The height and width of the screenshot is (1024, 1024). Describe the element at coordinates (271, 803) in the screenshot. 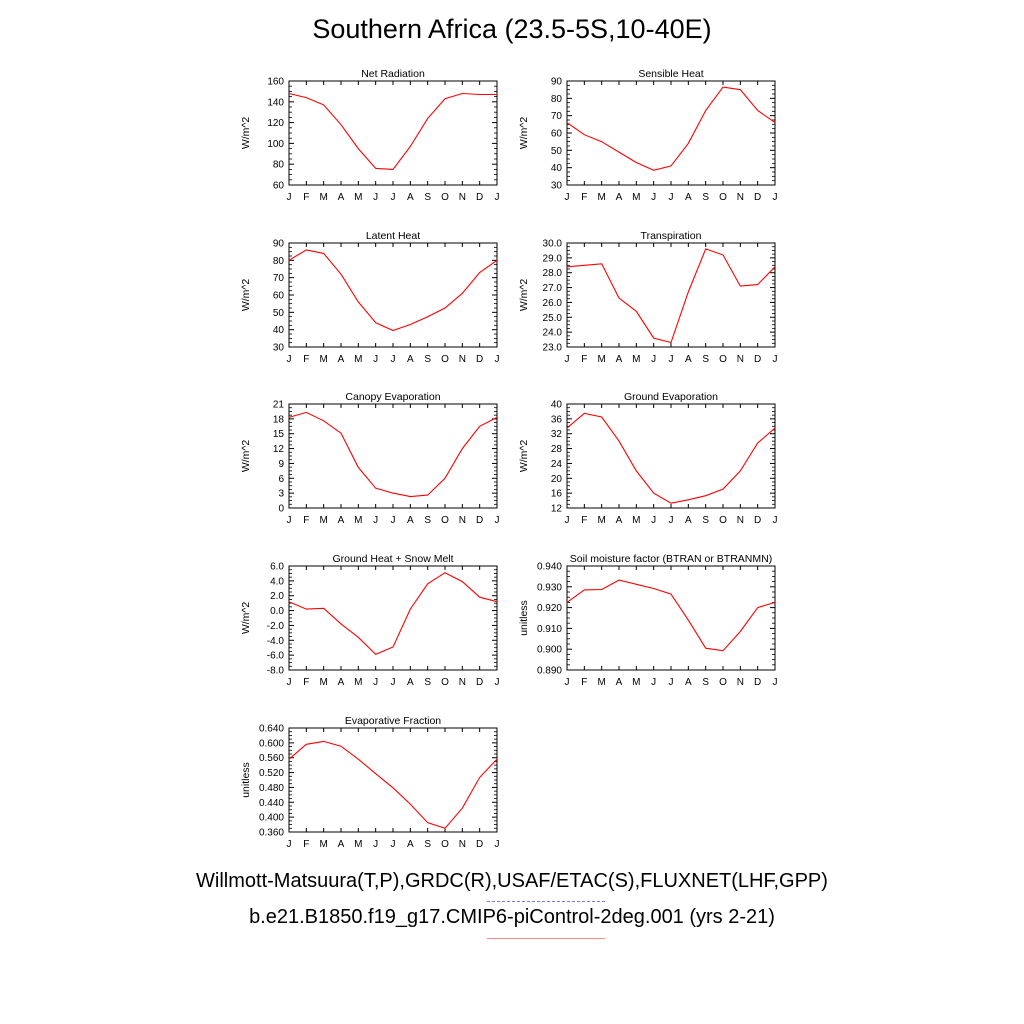

I see `y-tick-label: 0.440` at that location.